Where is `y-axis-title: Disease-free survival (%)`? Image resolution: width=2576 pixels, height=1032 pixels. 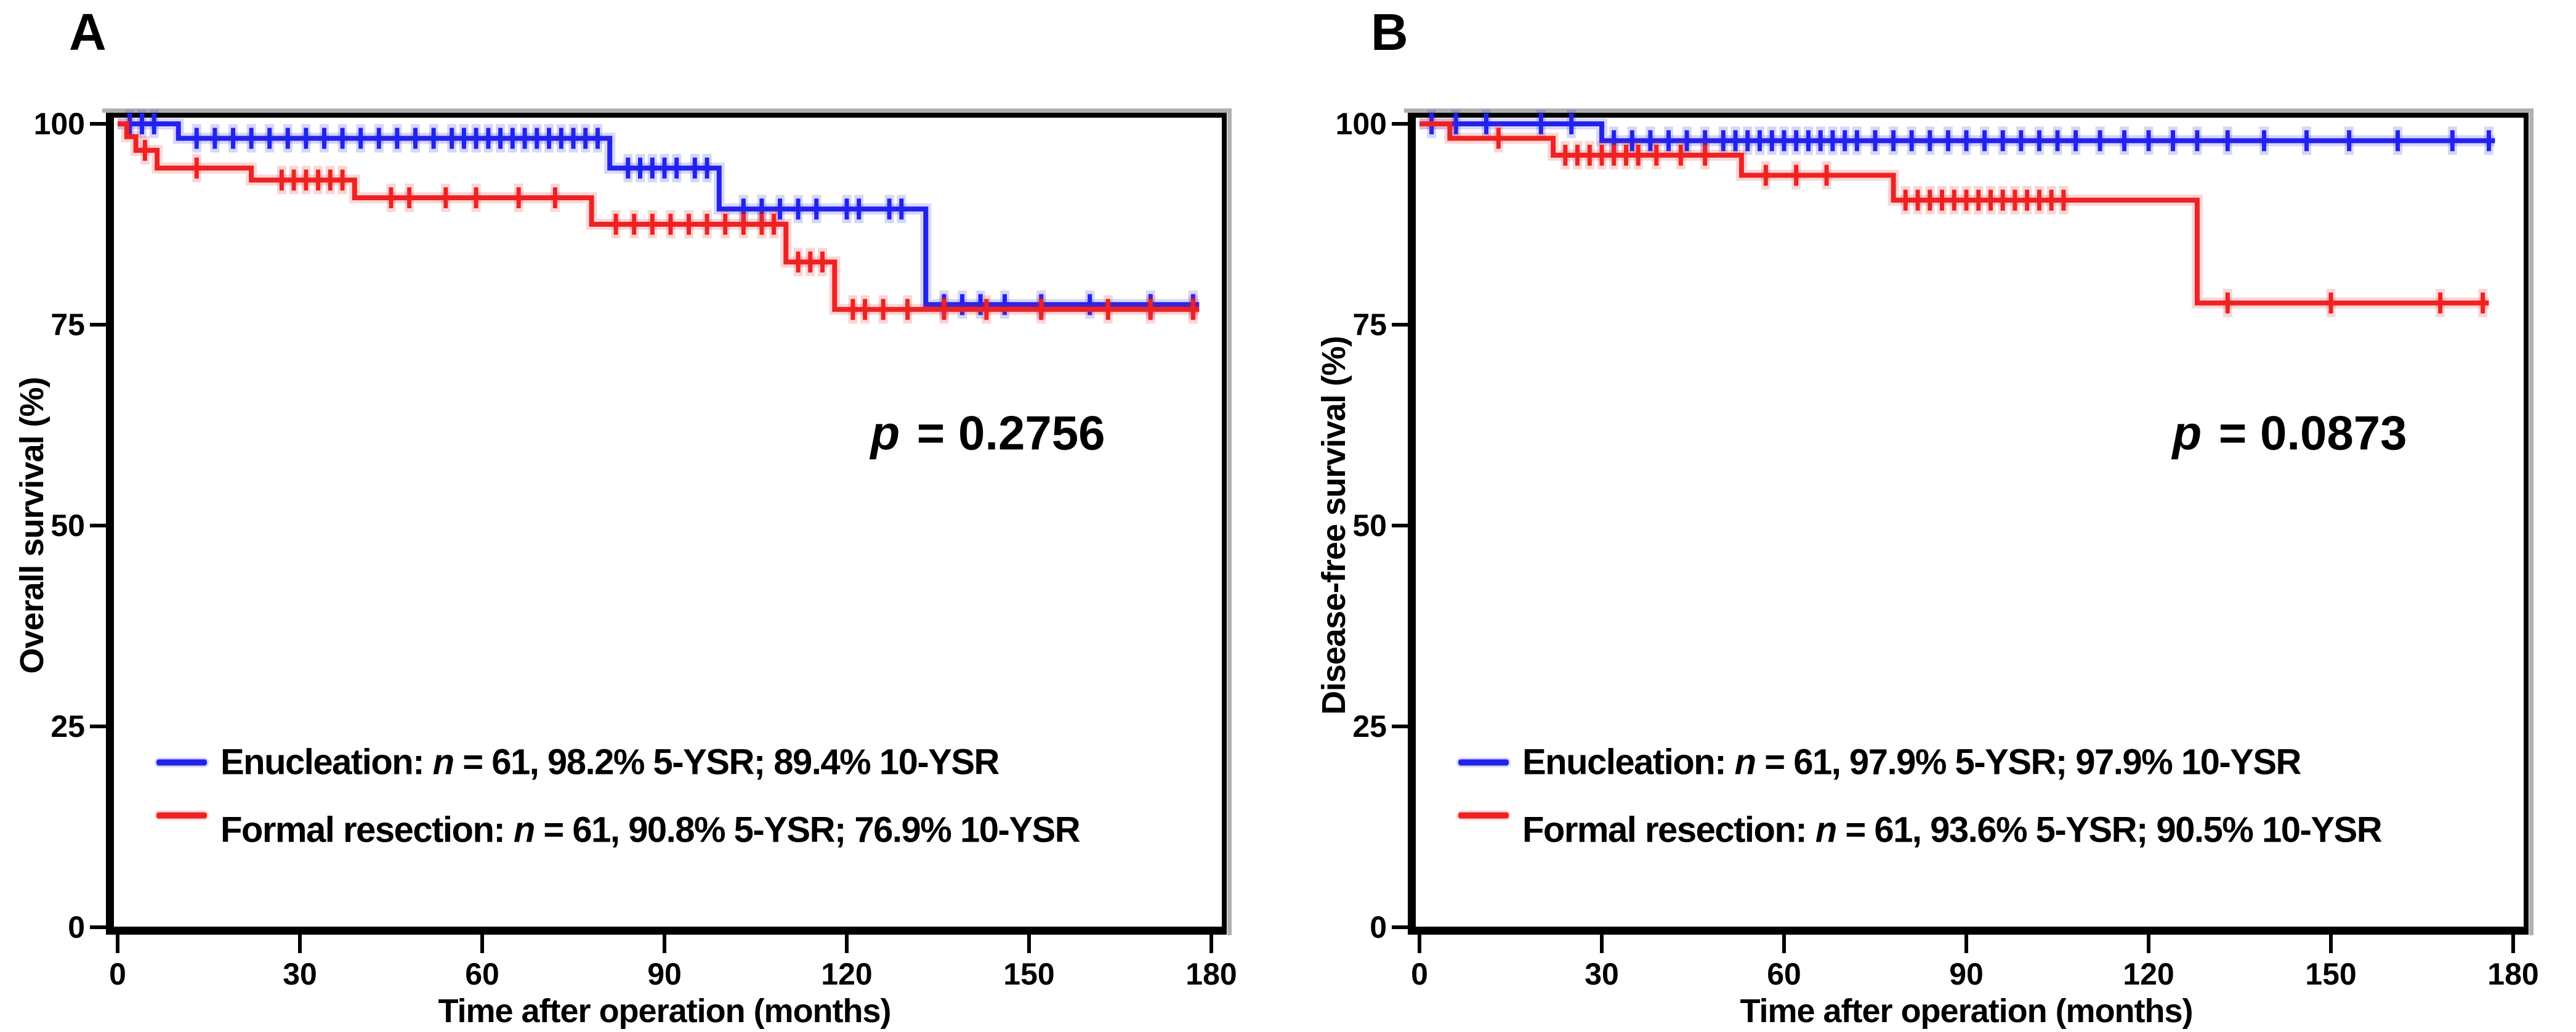
y-axis-title: Disease-free survival (%) is located at coordinates (1333, 525).